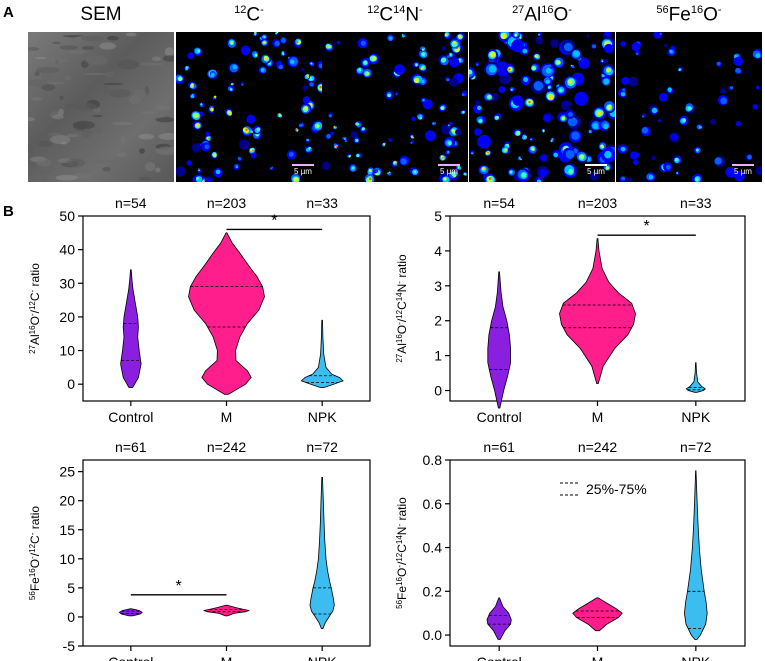  Describe the element at coordinates (8, 211) in the screenshot. I see `panel-b-letter: B` at that location.